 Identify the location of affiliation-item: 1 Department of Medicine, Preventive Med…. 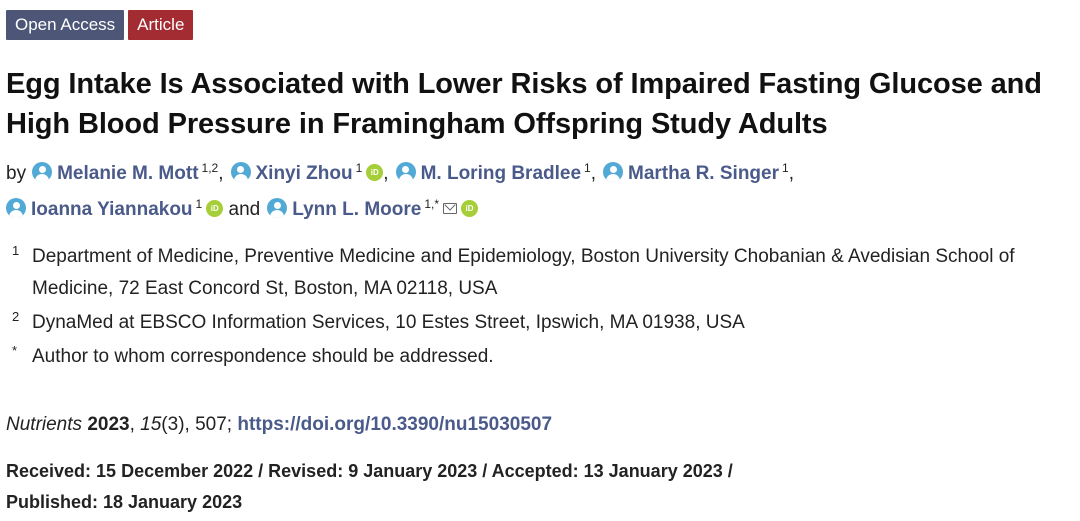
(541, 273).